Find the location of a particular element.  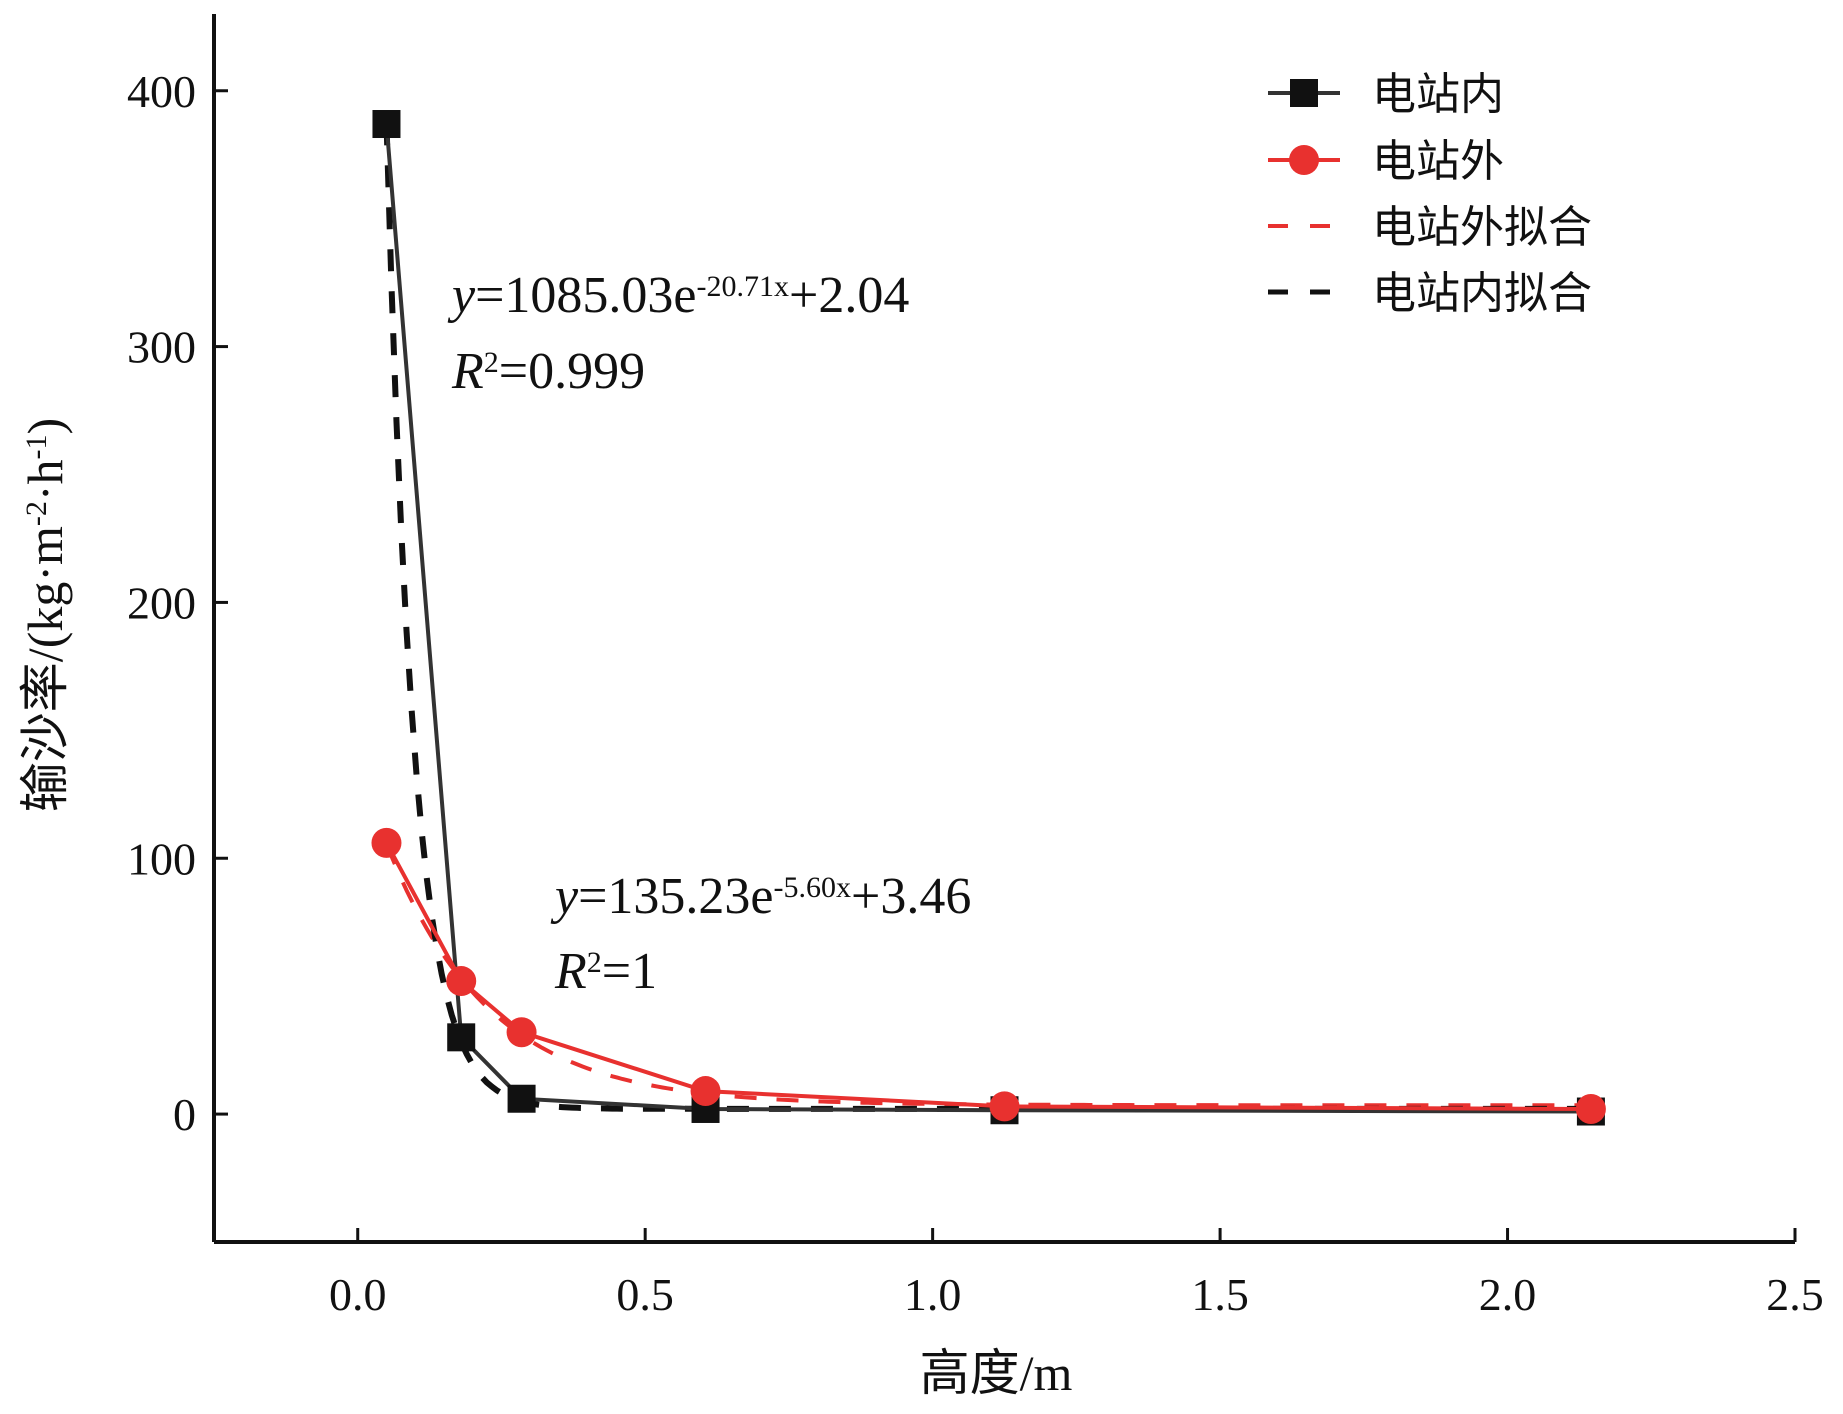

y-tick-label: 300 is located at coordinates (161, 347).